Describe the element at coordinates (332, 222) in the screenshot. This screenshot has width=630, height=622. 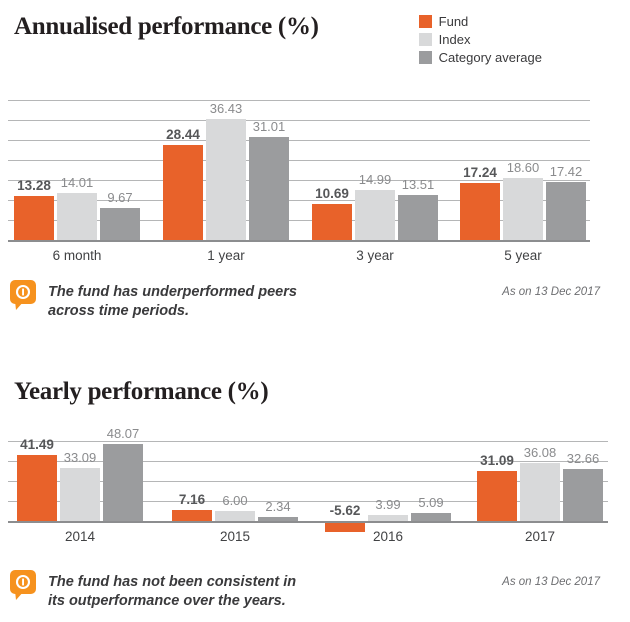
I see `bar-fund-3-year` at that location.